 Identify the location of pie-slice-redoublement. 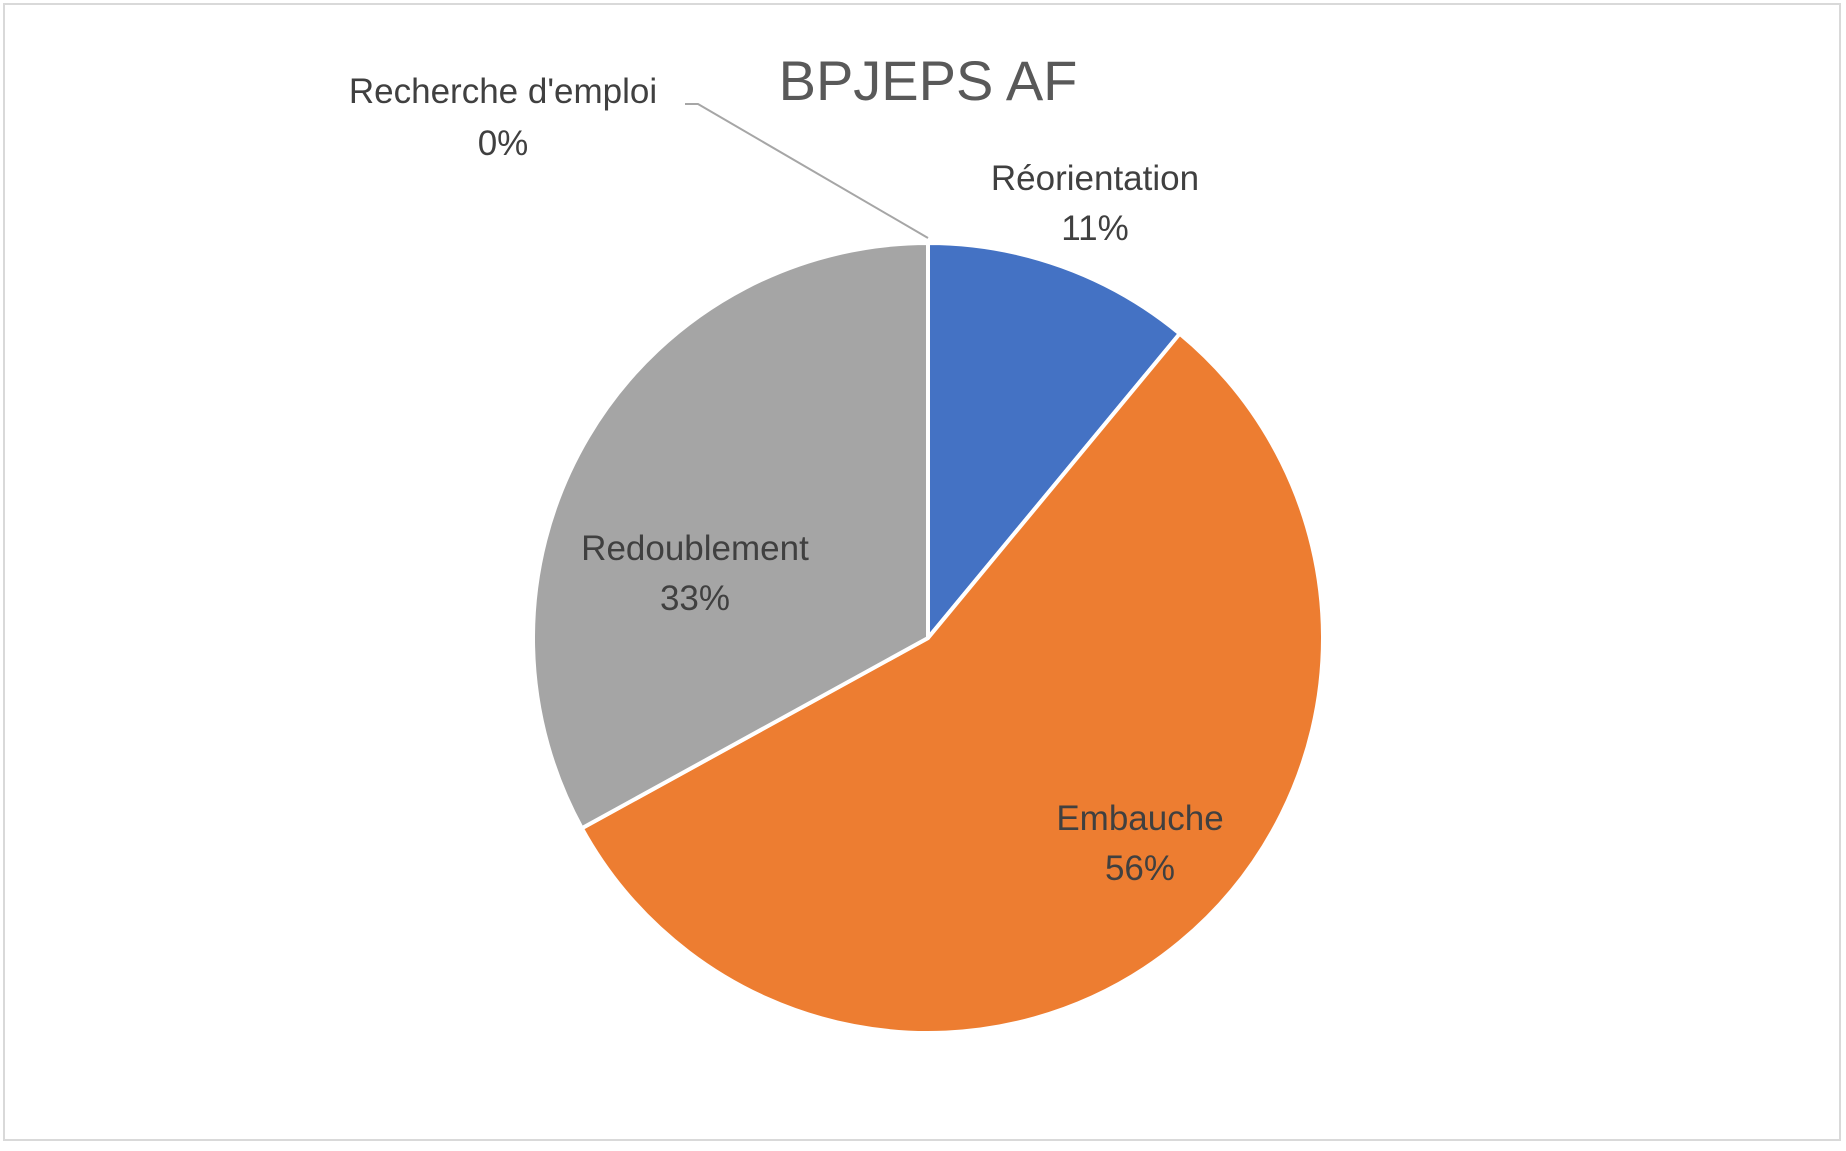
(730, 536).